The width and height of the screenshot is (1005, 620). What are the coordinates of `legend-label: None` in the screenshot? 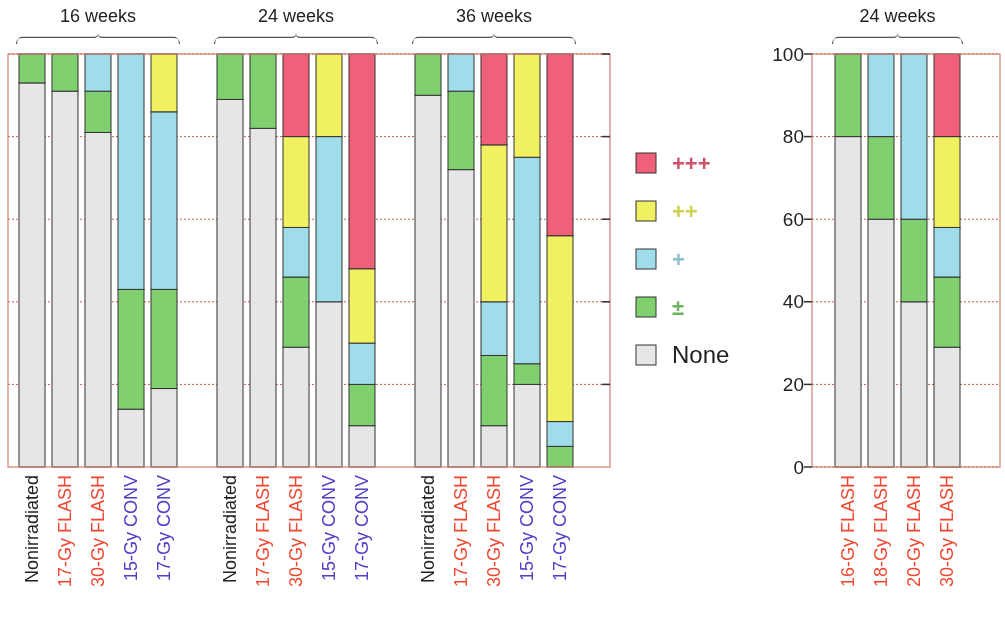 It's located at (701, 355).